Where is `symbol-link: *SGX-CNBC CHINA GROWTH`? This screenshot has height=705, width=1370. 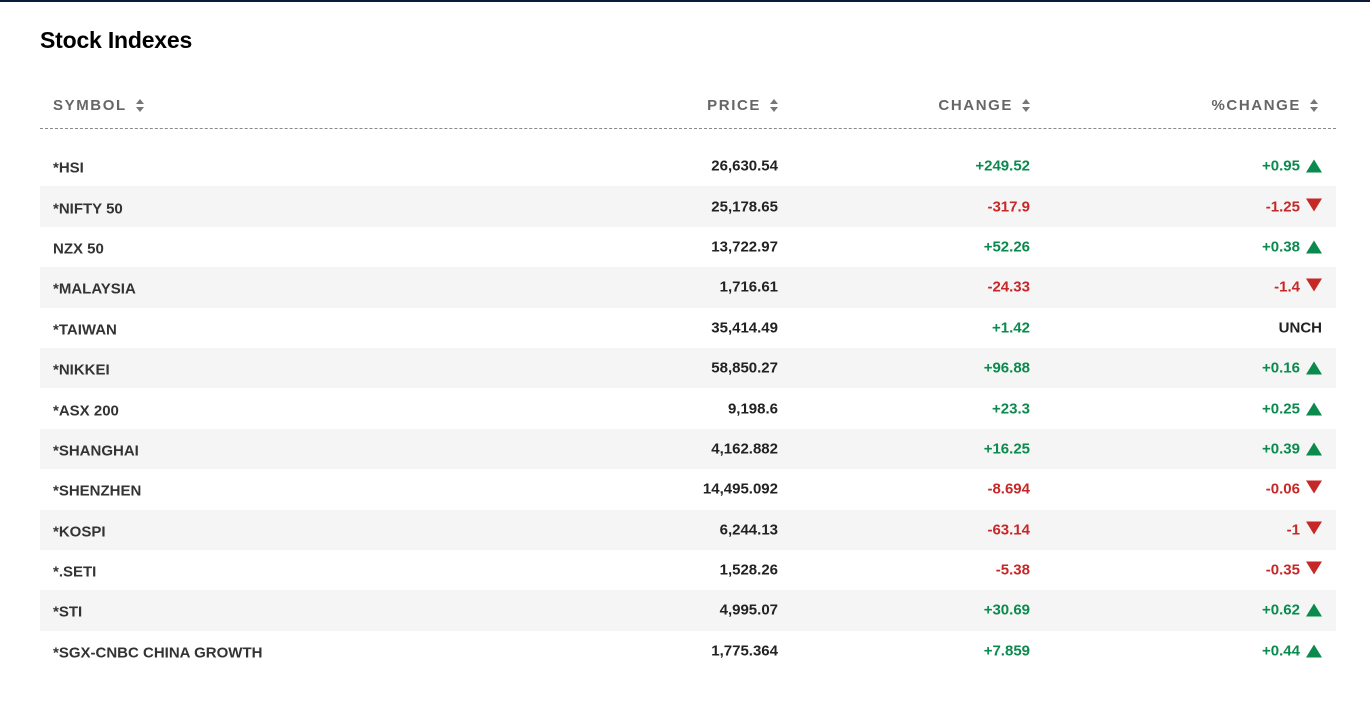 symbol-link: *SGX-CNBC CHINA GROWTH is located at coordinates (158, 653).